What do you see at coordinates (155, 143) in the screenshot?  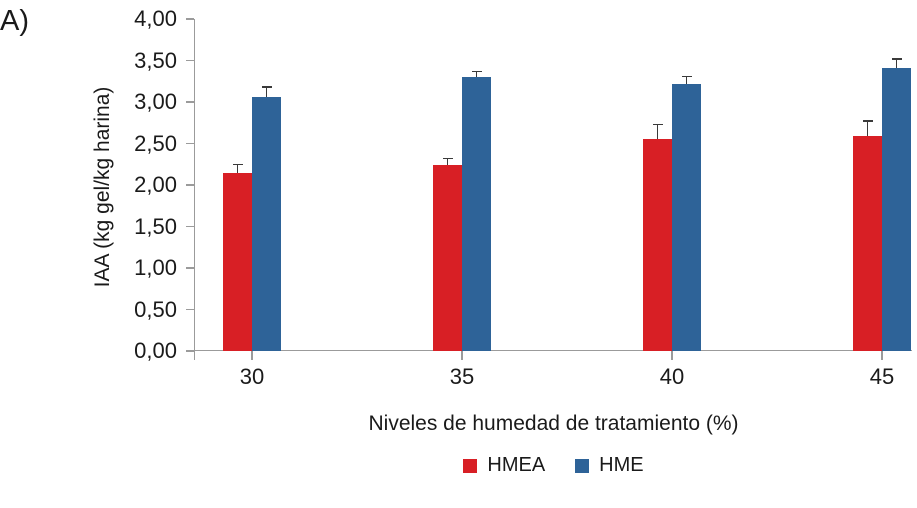 I see `y-tick-label: 2,50` at bounding box center [155, 143].